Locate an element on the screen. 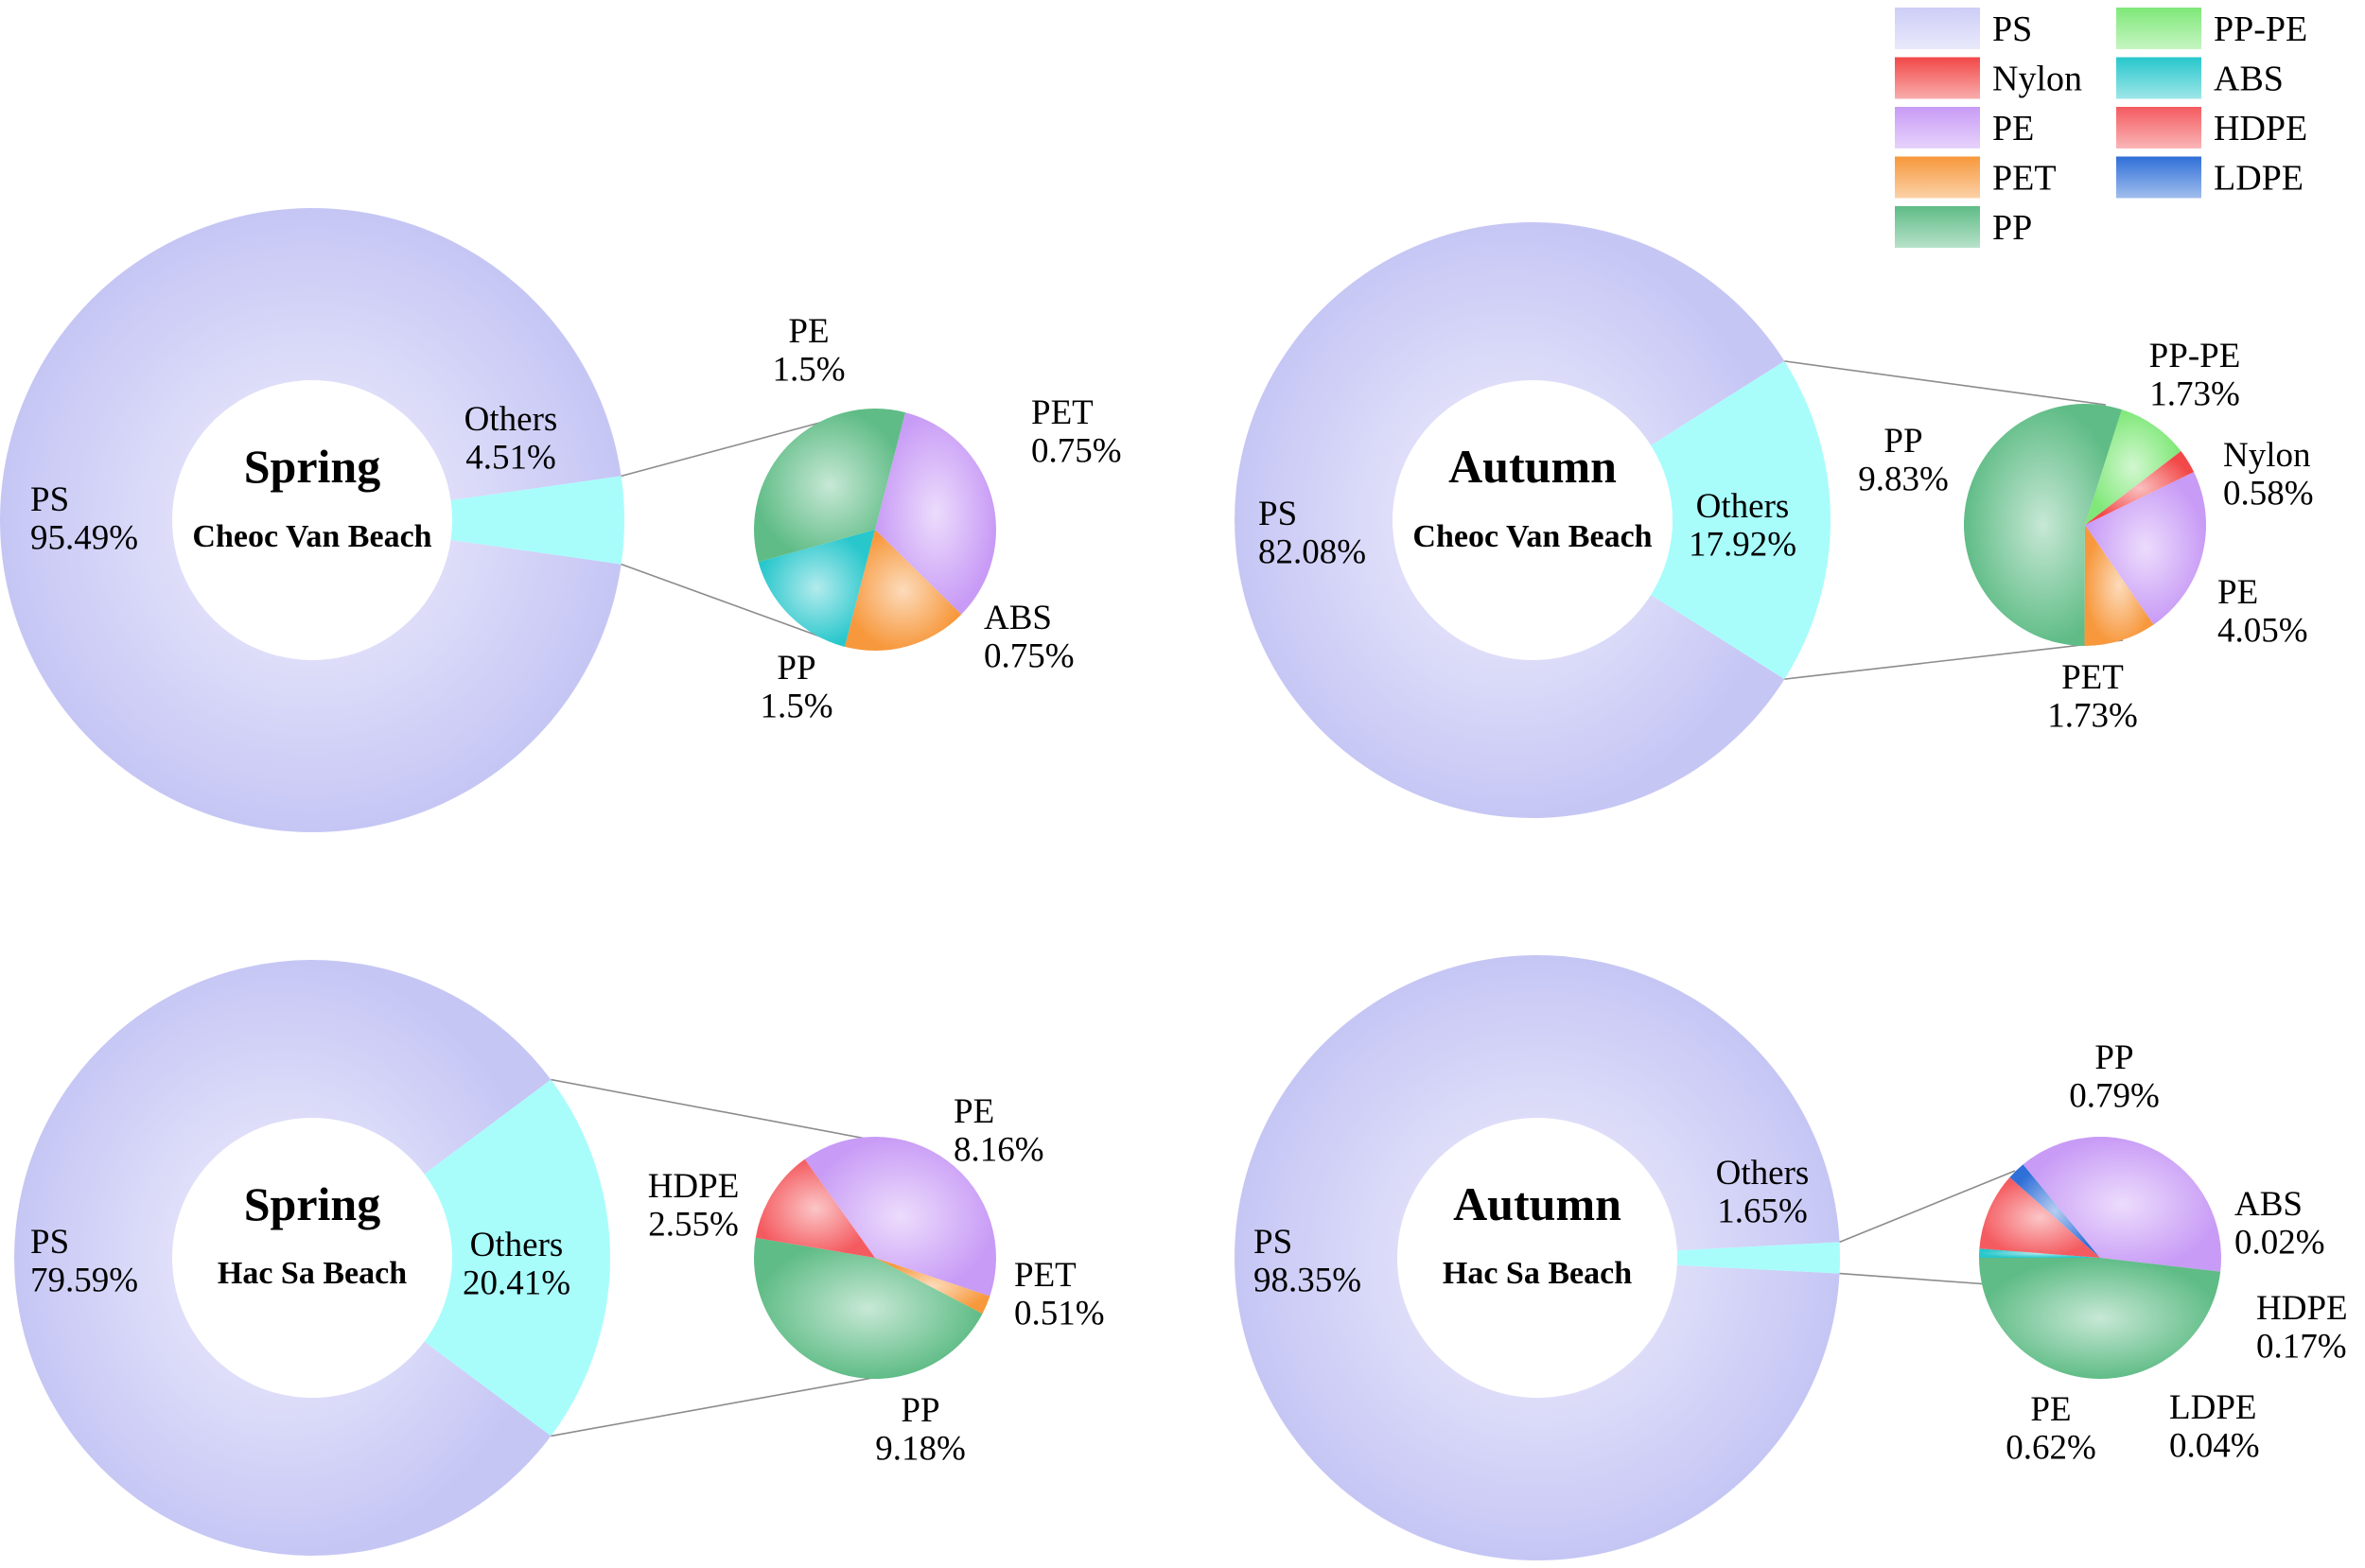 The image size is (2365, 1568). legend-label: LDPE is located at coordinates (2259, 179).